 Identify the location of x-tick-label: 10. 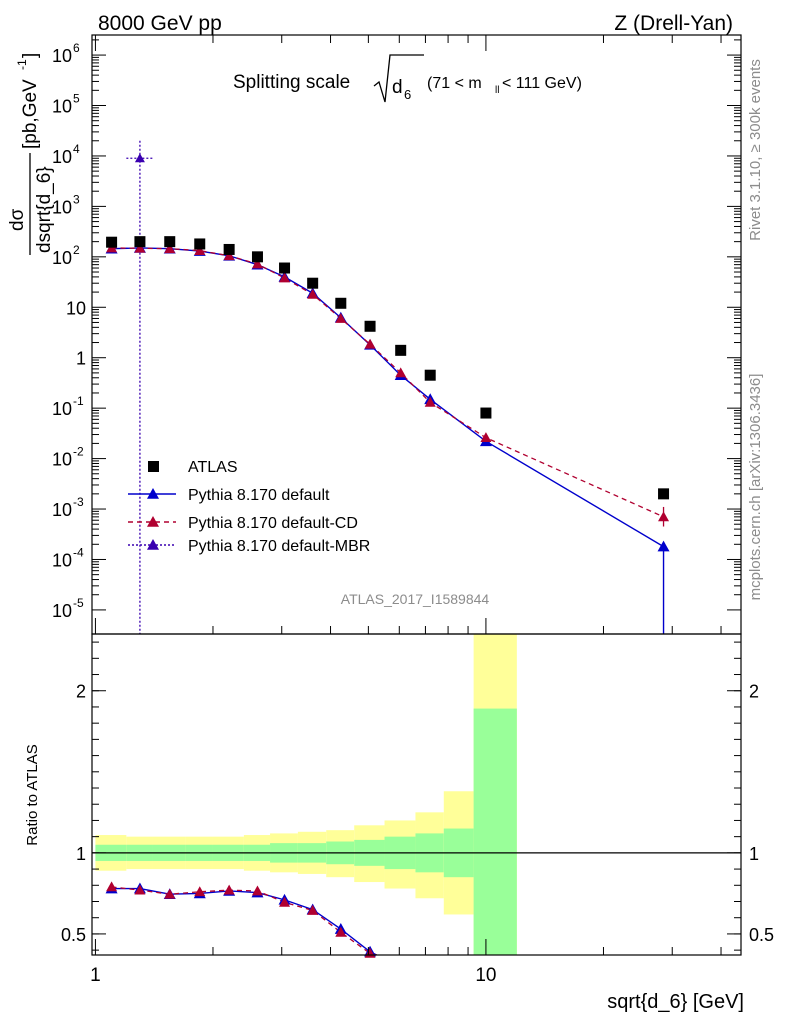
(485, 975).